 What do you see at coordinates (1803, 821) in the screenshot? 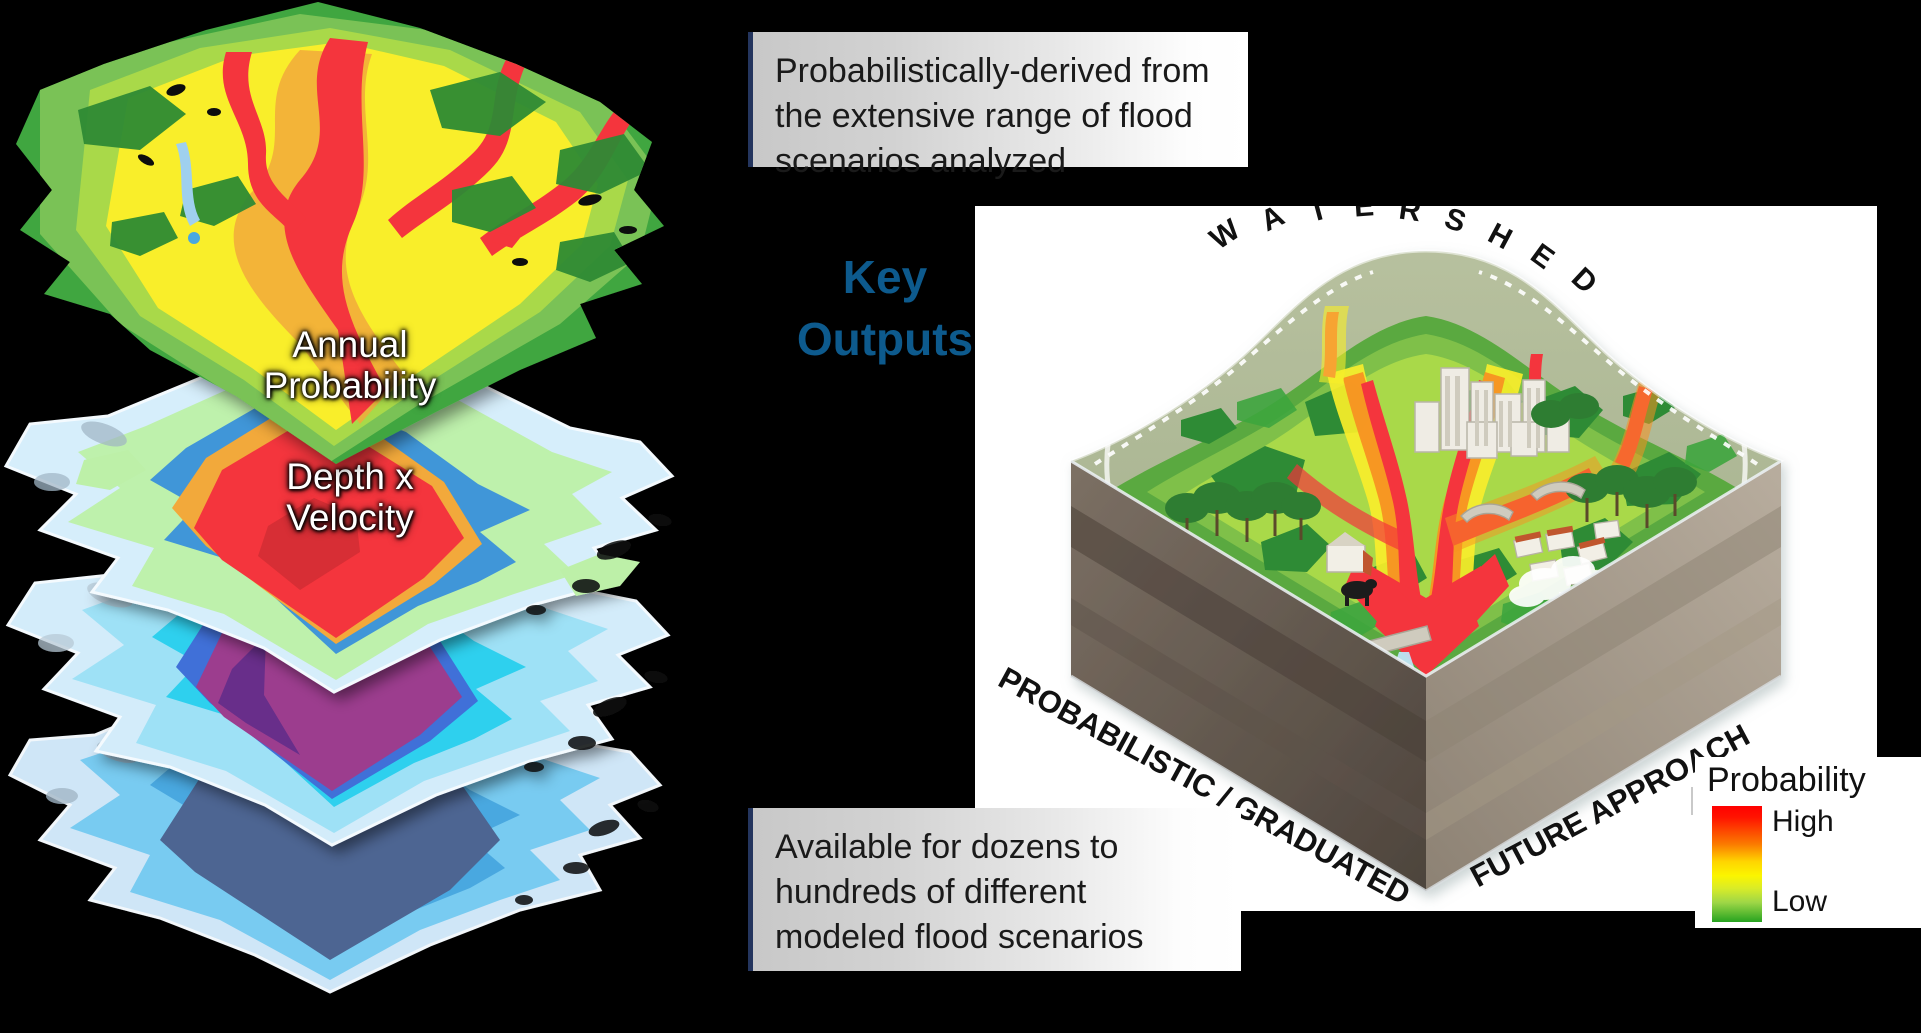
I see `legend-label-high: High` at bounding box center [1803, 821].